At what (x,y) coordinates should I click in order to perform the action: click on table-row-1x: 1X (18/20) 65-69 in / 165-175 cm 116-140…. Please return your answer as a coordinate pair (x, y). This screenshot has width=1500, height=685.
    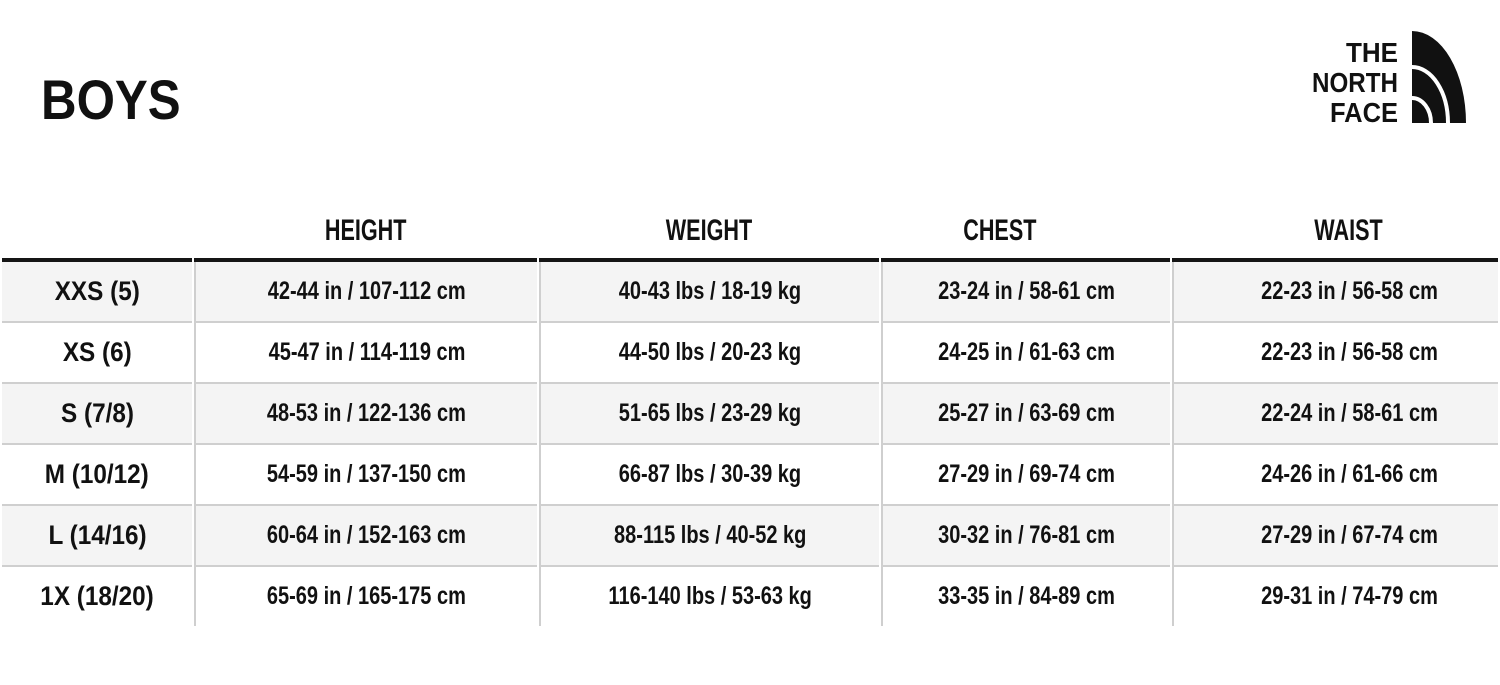
    Looking at the image, I should click on (750, 595).